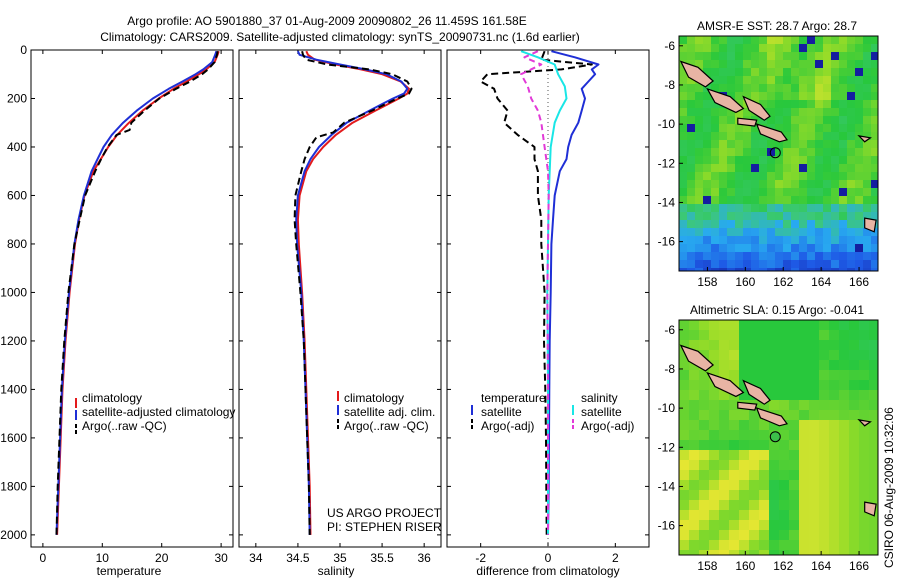 The image size is (900, 580). Describe the element at coordinates (783, 566) in the screenshot. I see `map-x-tick-label: 162` at that location.